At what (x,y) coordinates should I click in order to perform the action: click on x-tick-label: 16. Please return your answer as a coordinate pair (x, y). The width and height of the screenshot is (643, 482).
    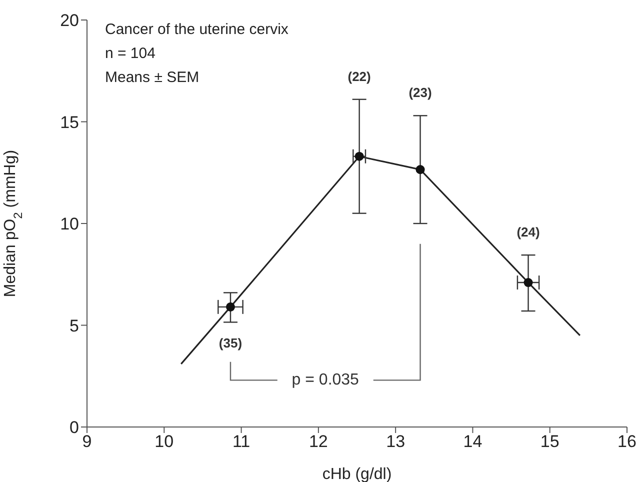
    Looking at the image, I should click on (627, 442).